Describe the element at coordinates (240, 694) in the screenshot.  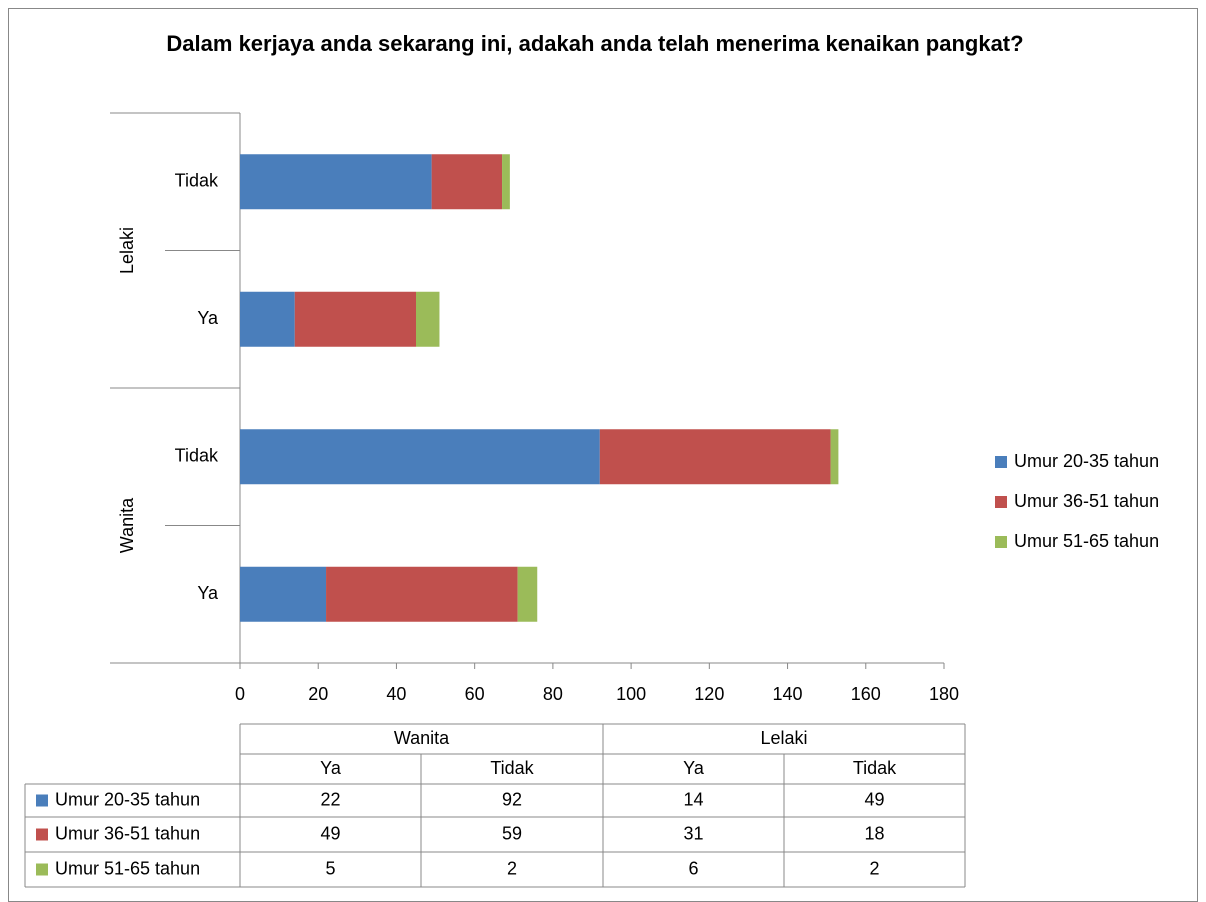
I see `x-tick-label: 0` at that location.